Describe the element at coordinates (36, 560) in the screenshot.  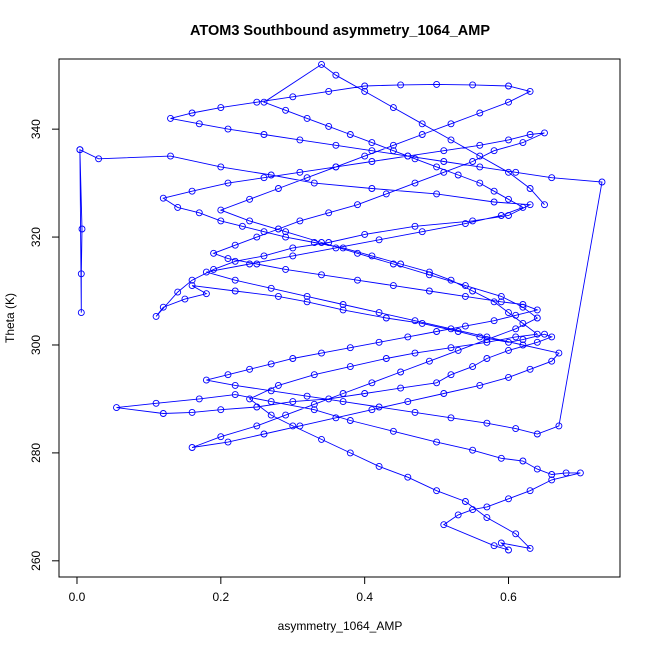
I see `y-tick-label: 260` at that location.